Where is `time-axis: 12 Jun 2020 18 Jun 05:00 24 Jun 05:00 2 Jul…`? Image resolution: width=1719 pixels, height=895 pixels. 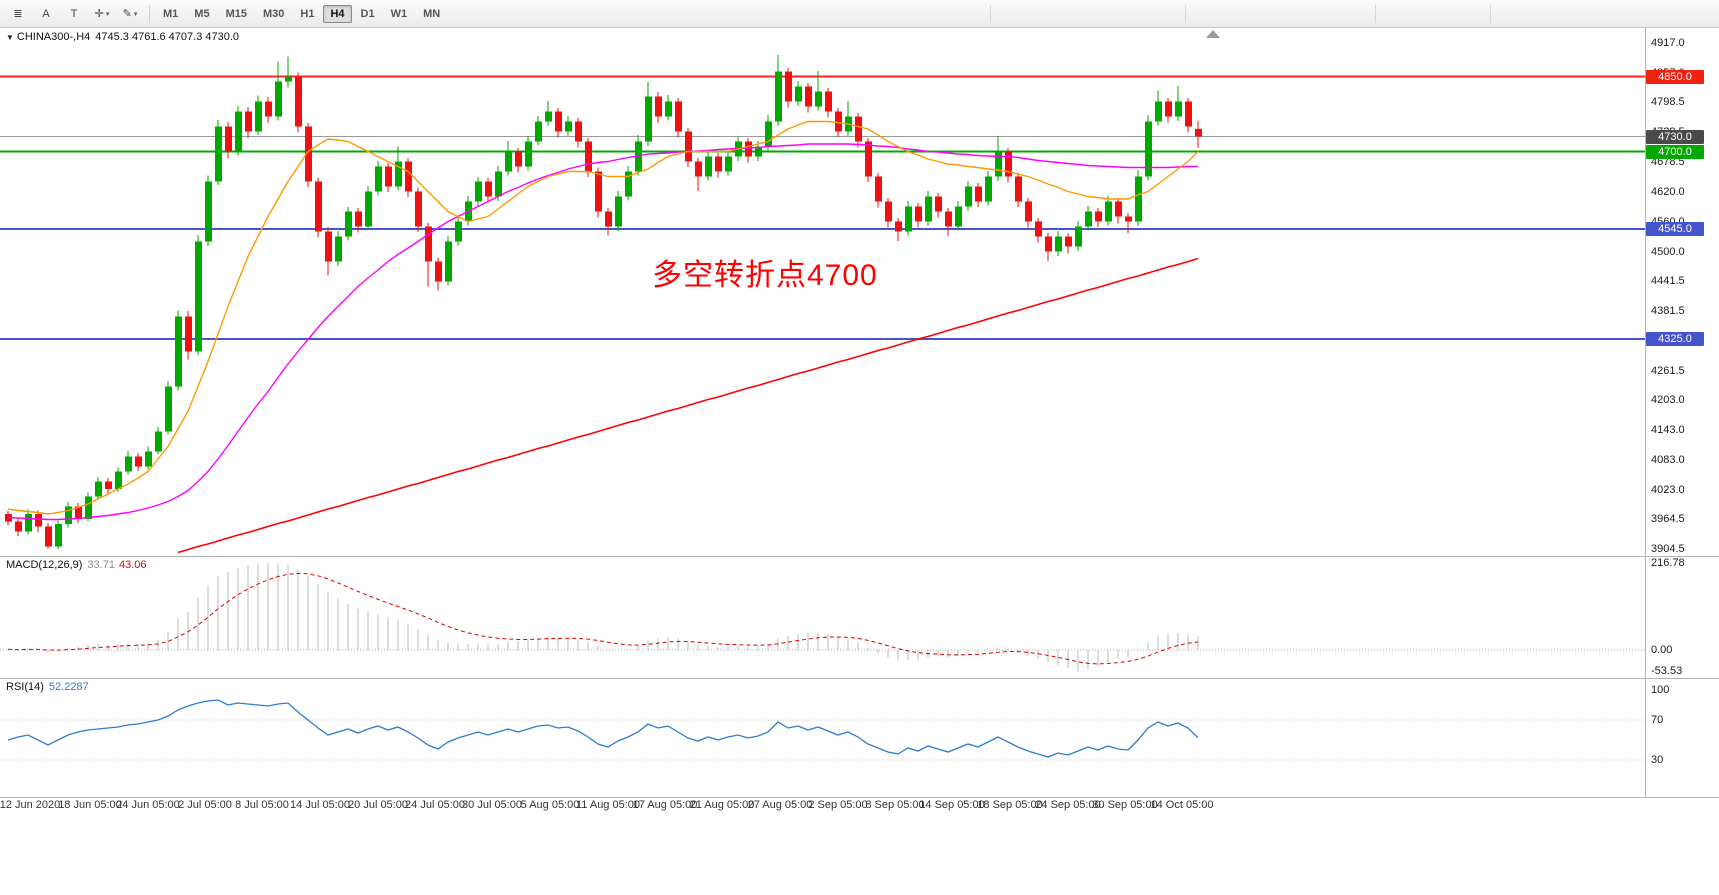 time-axis: 12 Jun 2020 18 Jun 05:00 24 Jun 05:00 2 Jul… is located at coordinates (859, 807).